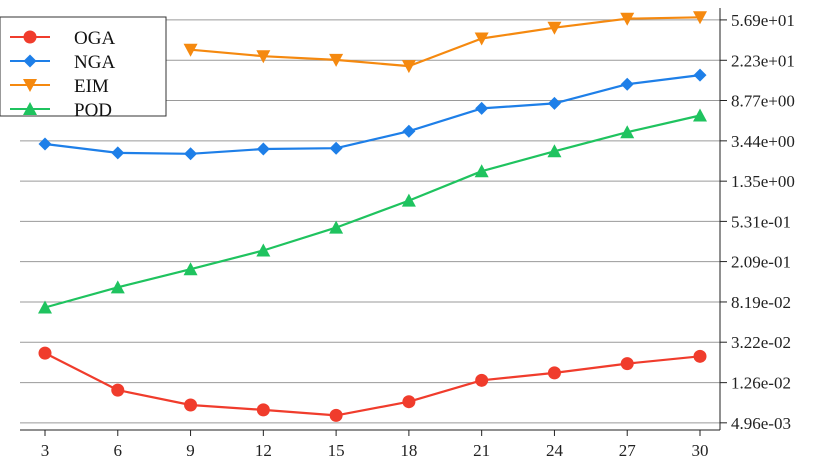 The width and height of the screenshot is (830, 467). I want to click on y-tick-label: 3.22e-02, so click(761, 342).